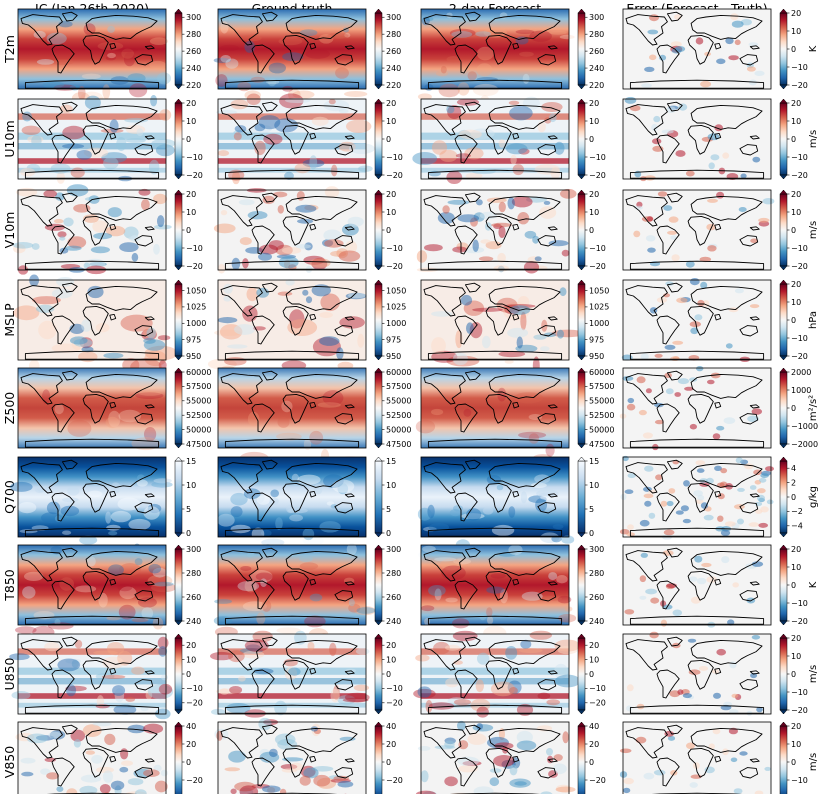 The height and width of the screenshot is (794, 831). What do you see at coordinates (290, 674) in the screenshot?
I see `map-panel-u850-truth` at bounding box center [290, 674].